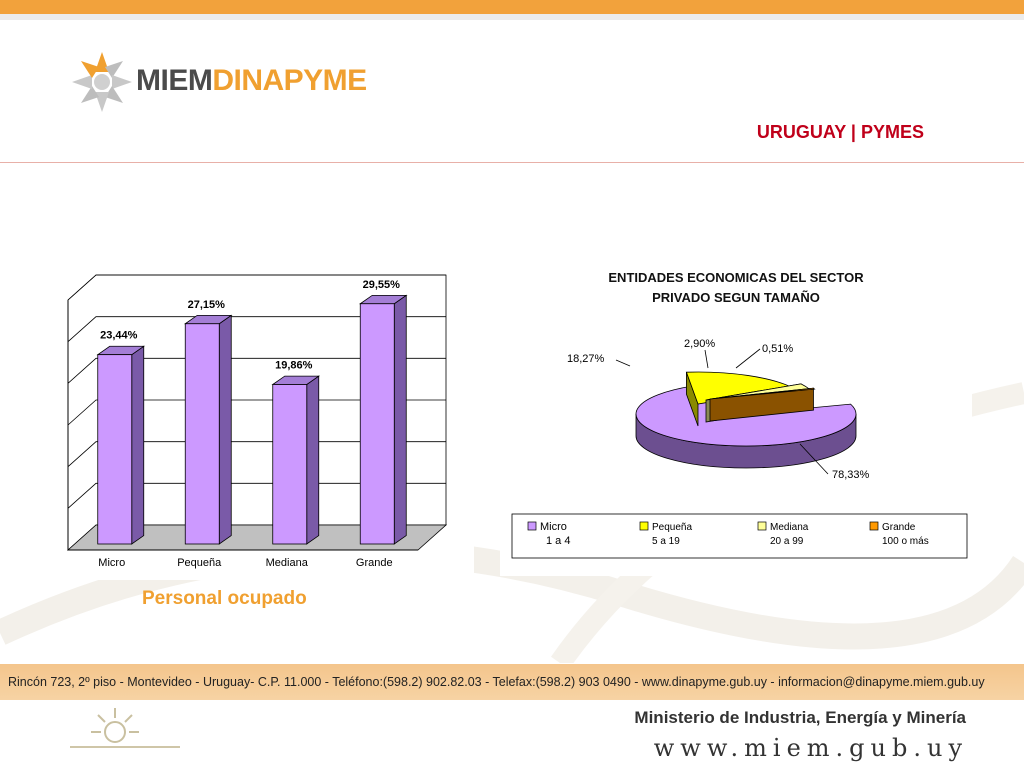  Describe the element at coordinates (789, 527) in the screenshot. I see `legend-name: Mediana` at that location.